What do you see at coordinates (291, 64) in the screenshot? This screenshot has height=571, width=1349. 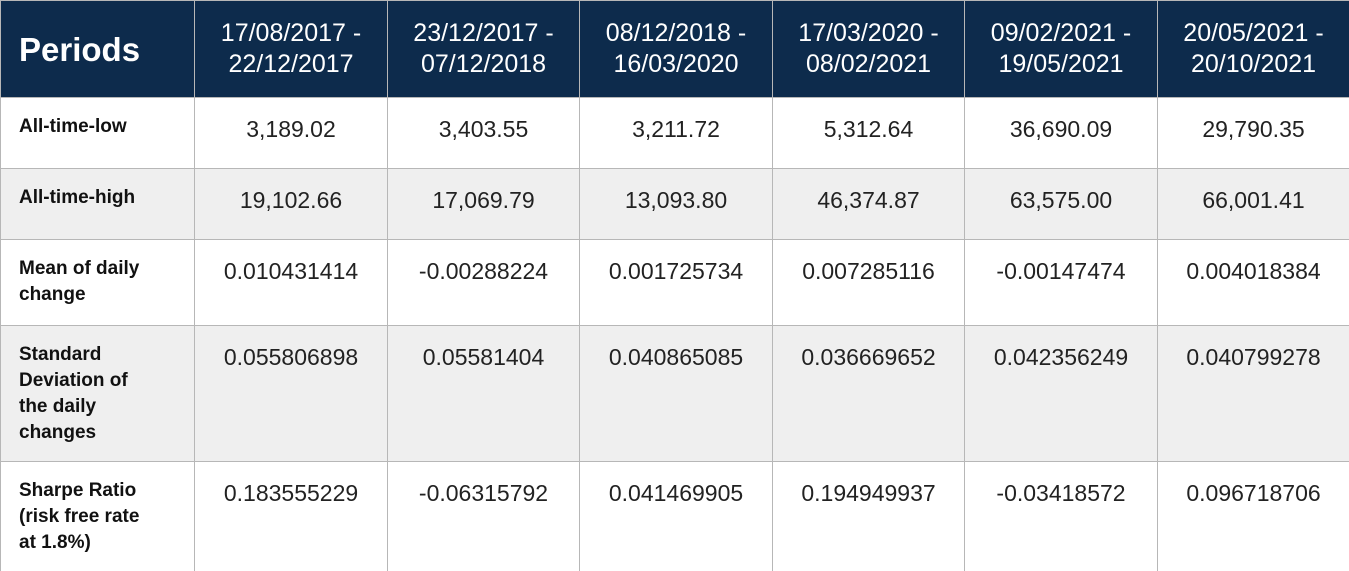 I see `period-end: 22/12/2017` at bounding box center [291, 64].